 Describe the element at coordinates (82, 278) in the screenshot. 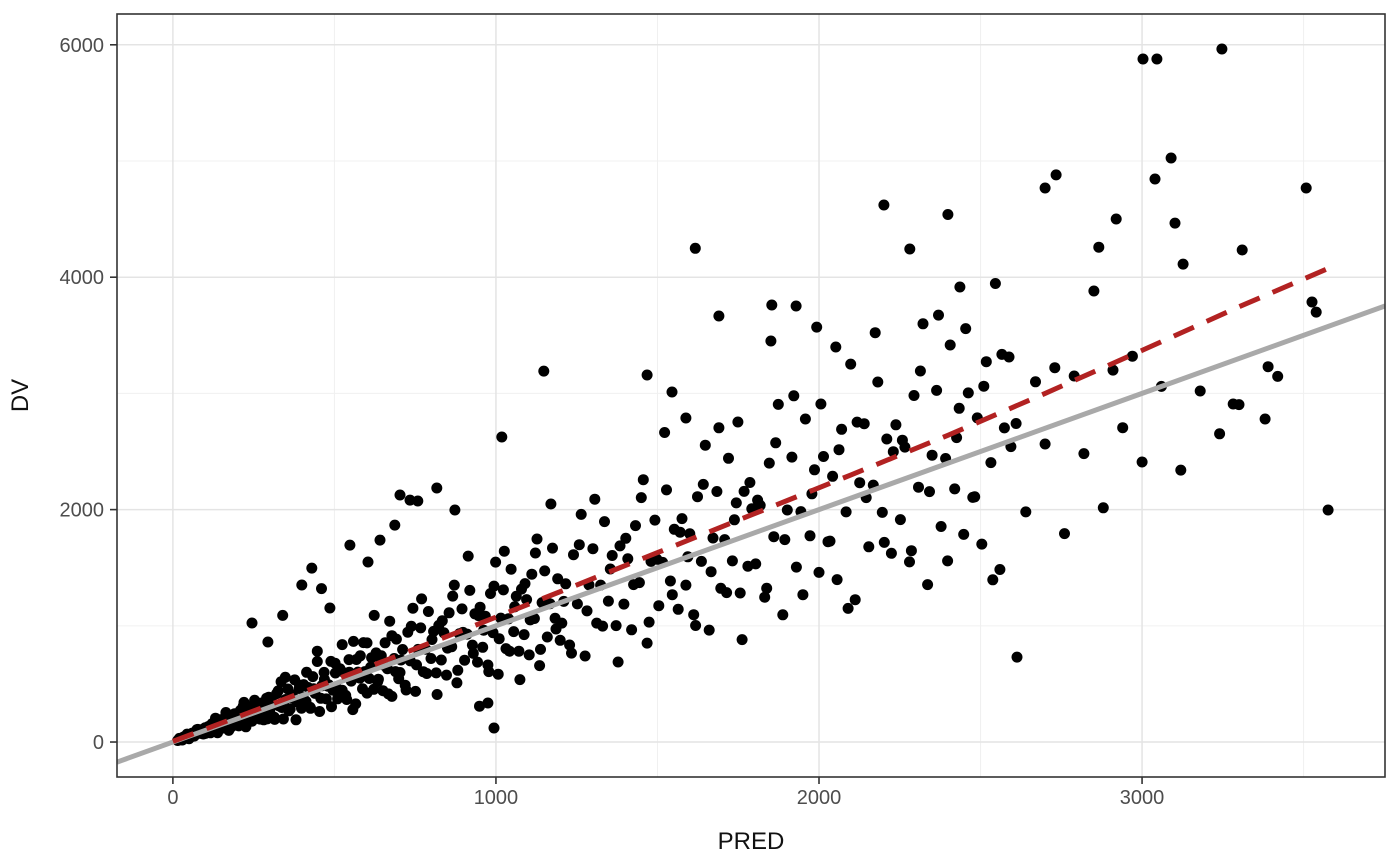

I see `y-tick-label: 4000` at that location.